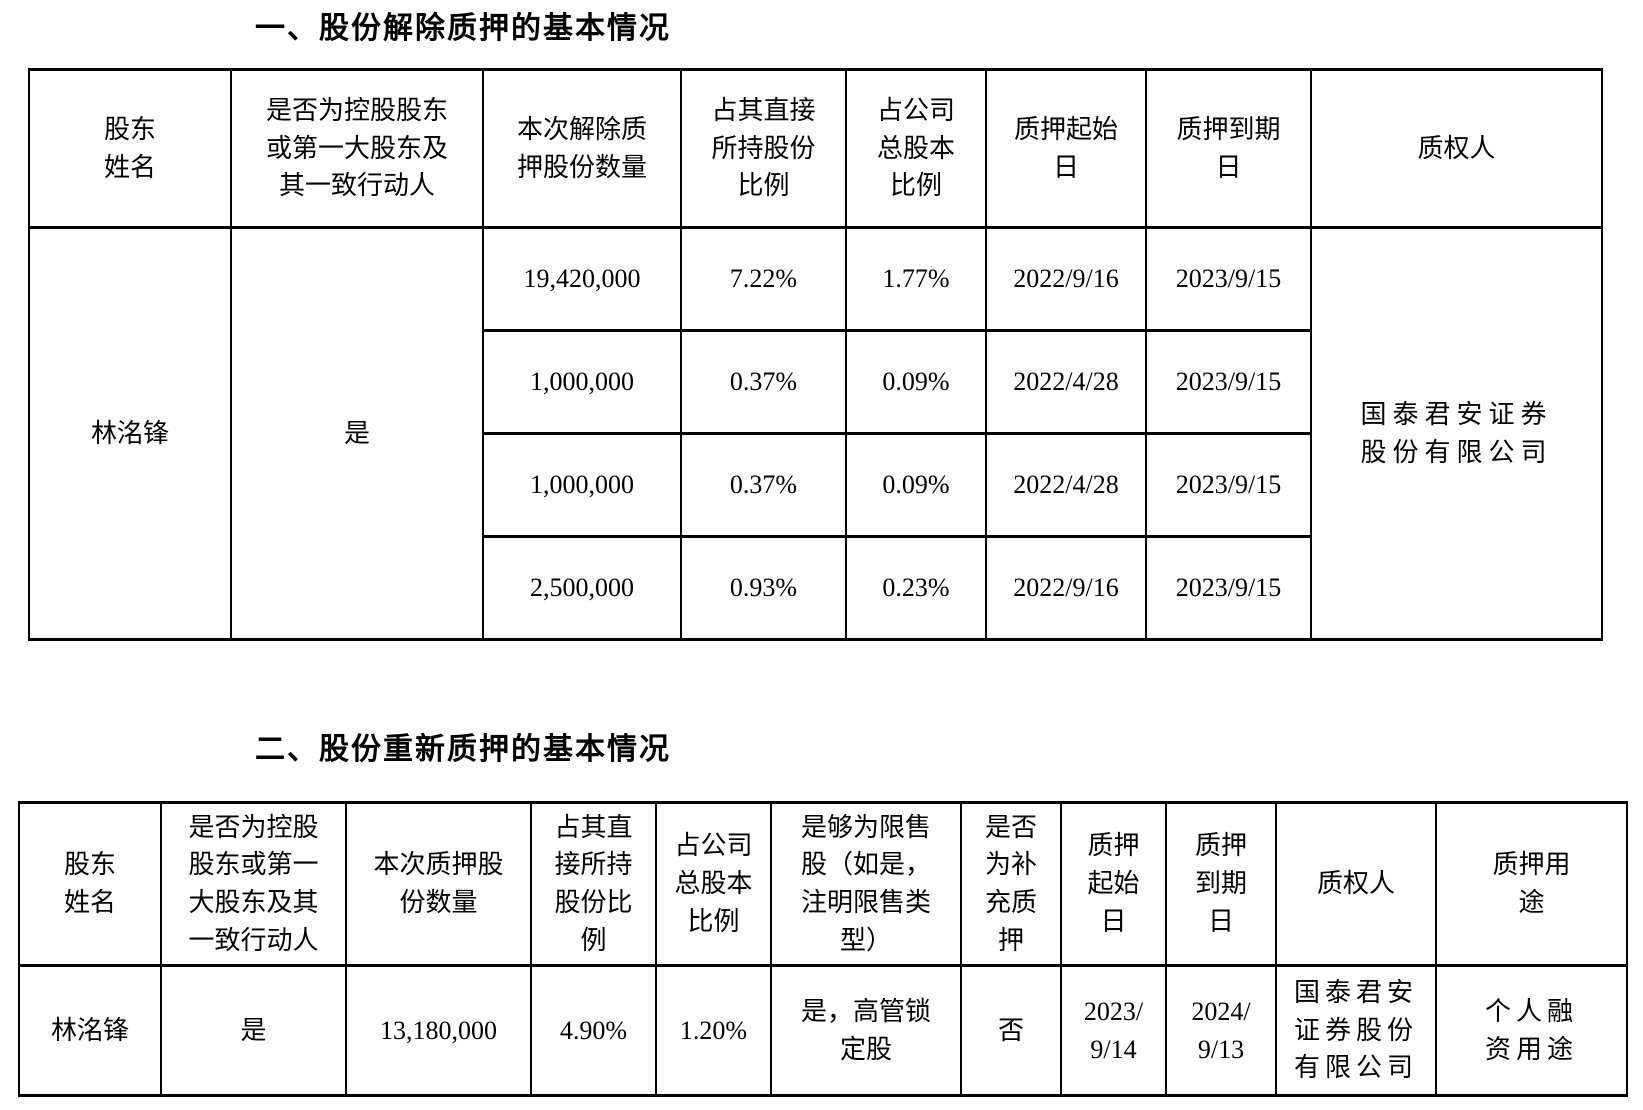 This screenshot has height=1110, width=1643. I want to click on direct-ratio-cell: 0.93%, so click(763, 588).